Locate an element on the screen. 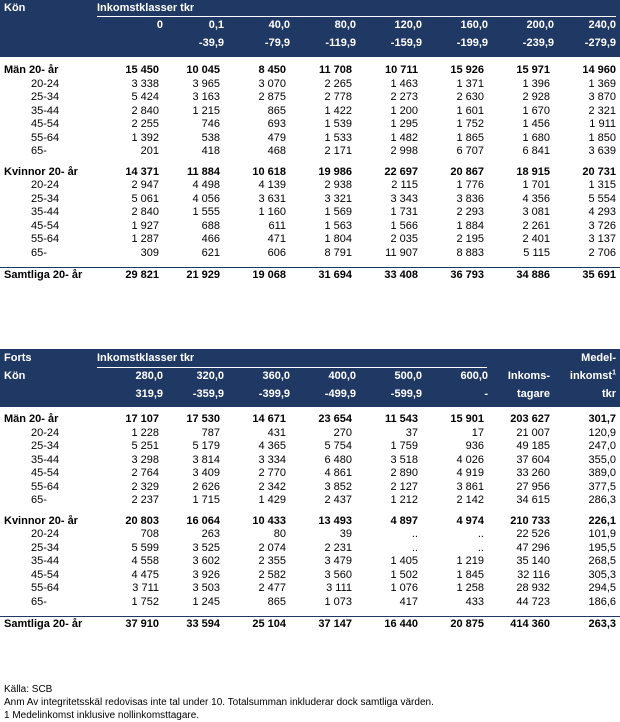  cell-value: 15 901 is located at coordinates (467, 419).